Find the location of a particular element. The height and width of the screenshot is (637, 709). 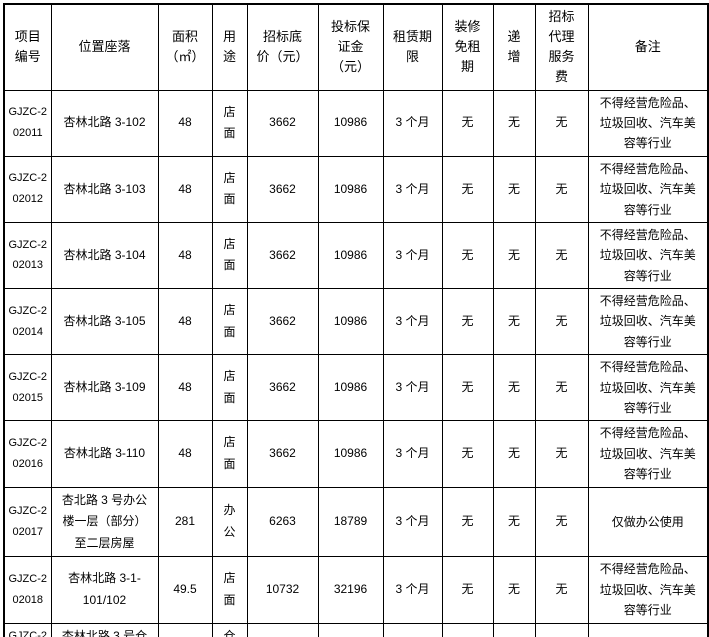

cell-remark: 仅做仓库使用 is located at coordinates (648, 629).